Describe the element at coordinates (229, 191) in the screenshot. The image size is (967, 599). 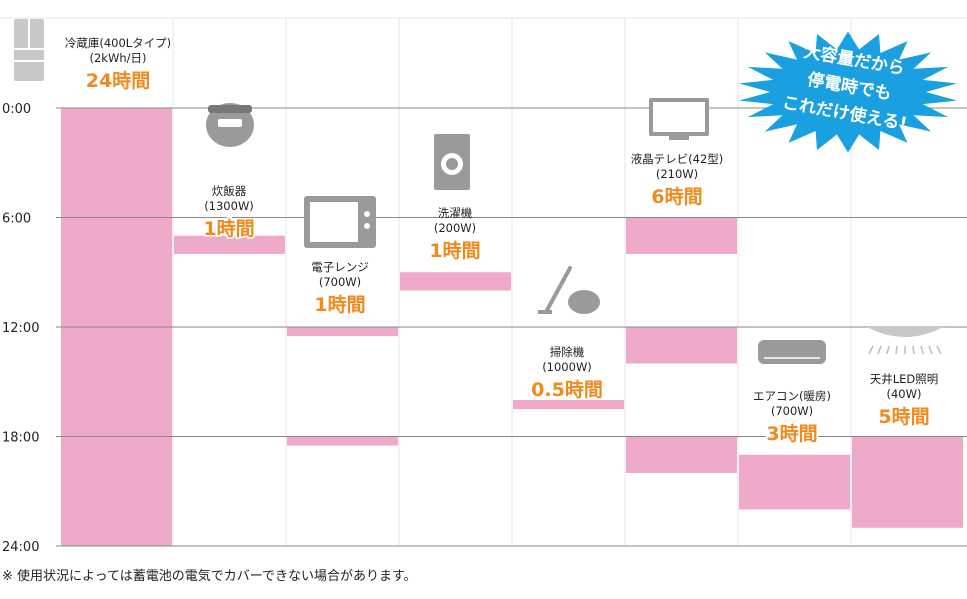
I see `appliance-name: 炊飯器` at that location.